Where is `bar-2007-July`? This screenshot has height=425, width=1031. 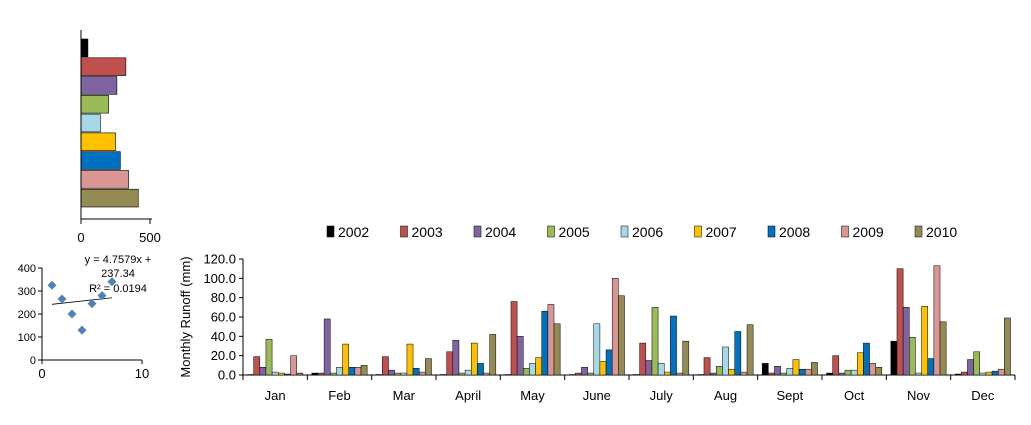
bar-2007-July is located at coordinates (667, 373).